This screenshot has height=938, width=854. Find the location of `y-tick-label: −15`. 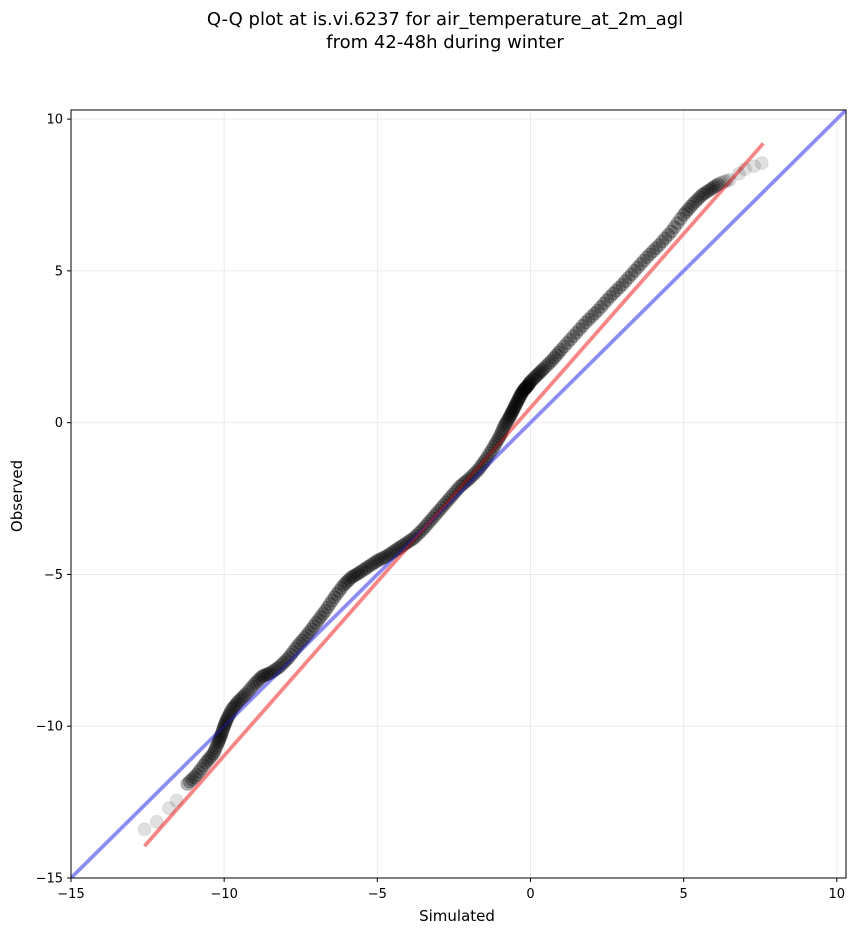

y-tick-label: −15 is located at coordinates (49, 879).